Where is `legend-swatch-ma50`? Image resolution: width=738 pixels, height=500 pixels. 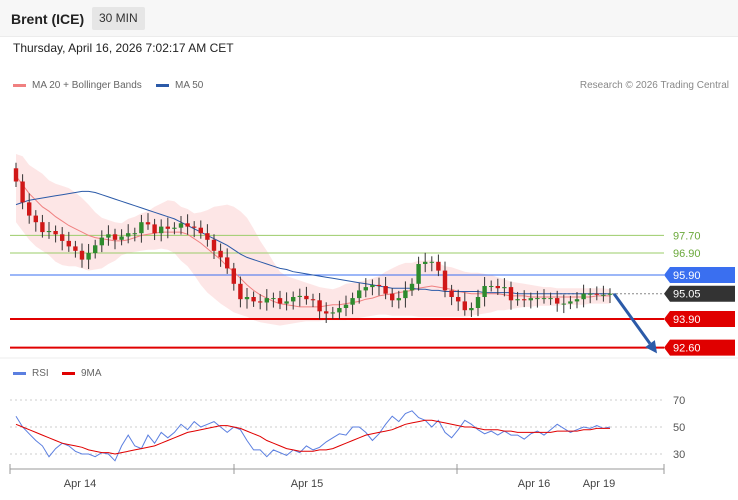
legend-swatch-ma50 is located at coordinates (162, 85).